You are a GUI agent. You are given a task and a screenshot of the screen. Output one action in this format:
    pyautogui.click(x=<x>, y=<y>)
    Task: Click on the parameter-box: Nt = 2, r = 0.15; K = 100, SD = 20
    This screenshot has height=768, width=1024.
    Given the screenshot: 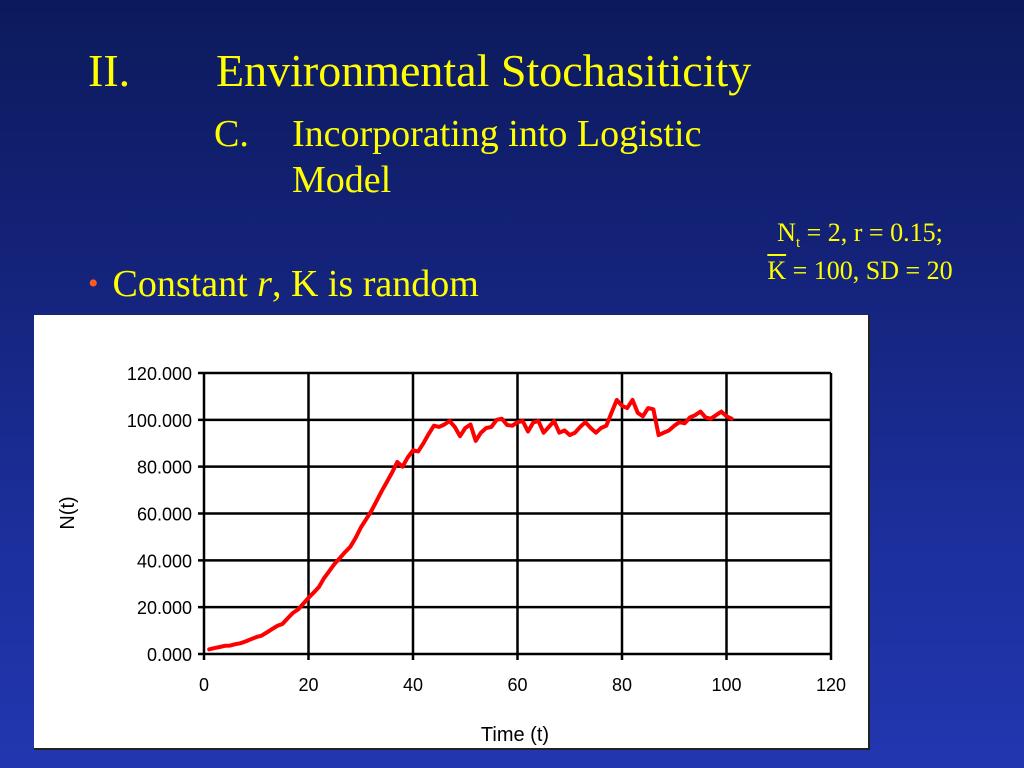 What is the action you would take?
    pyautogui.click(x=860, y=251)
    